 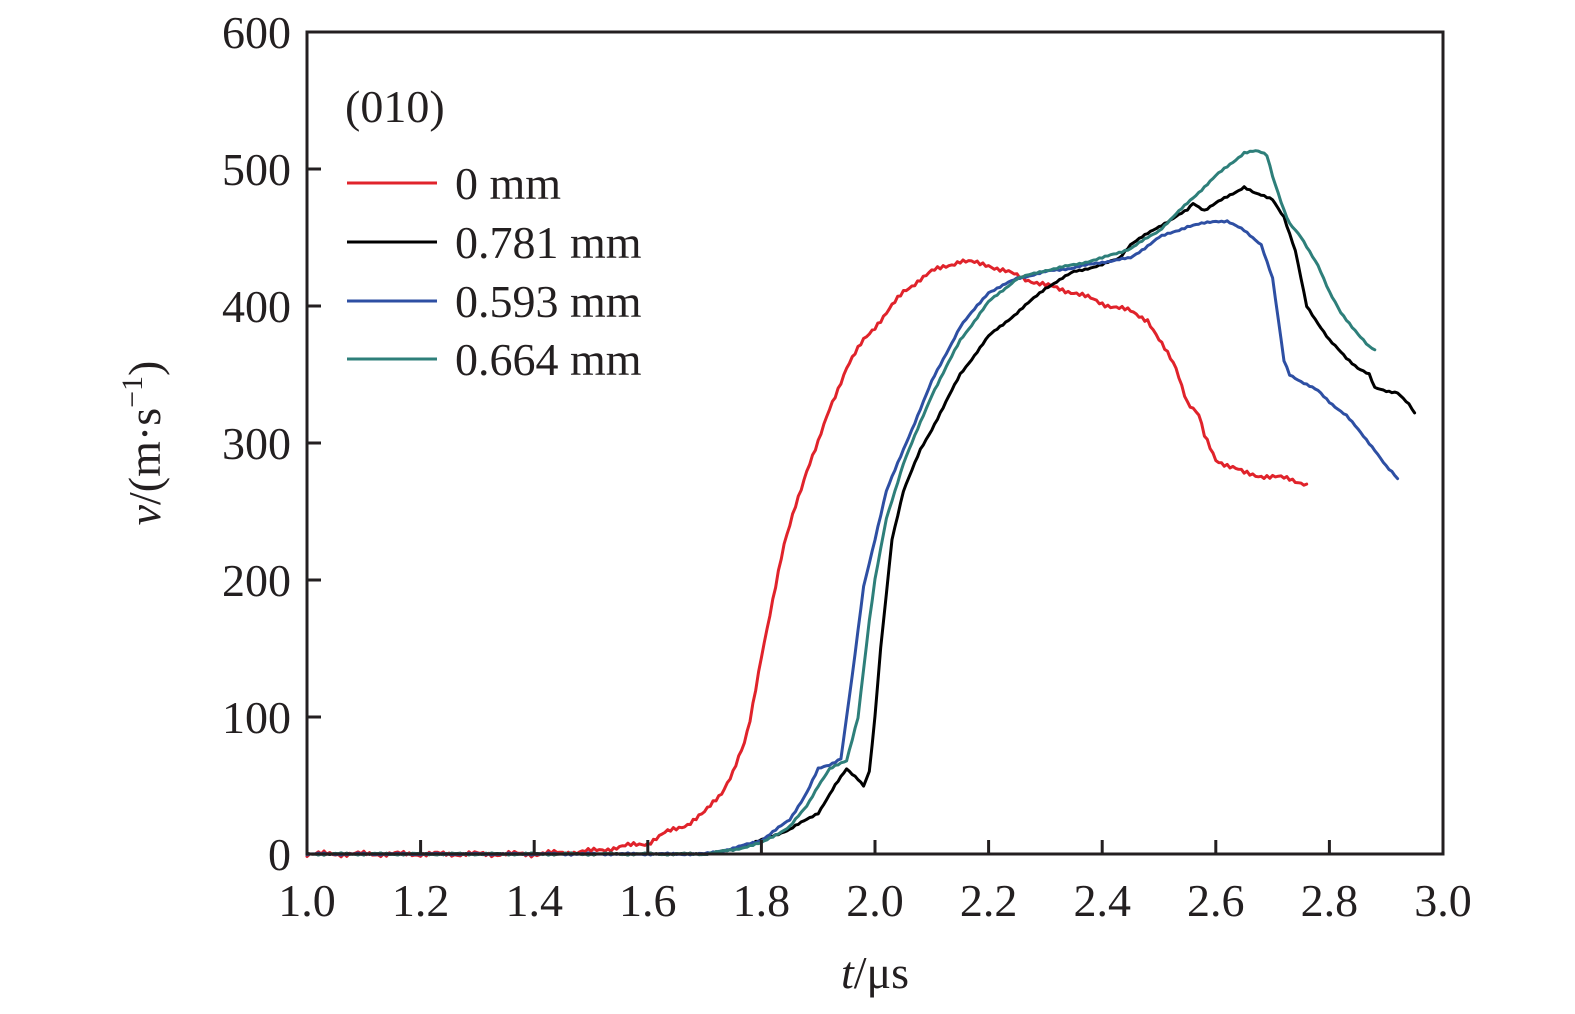 What do you see at coordinates (548, 301) in the screenshot?
I see `legend-label: 0.593 mm` at bounding box center [548, 301].